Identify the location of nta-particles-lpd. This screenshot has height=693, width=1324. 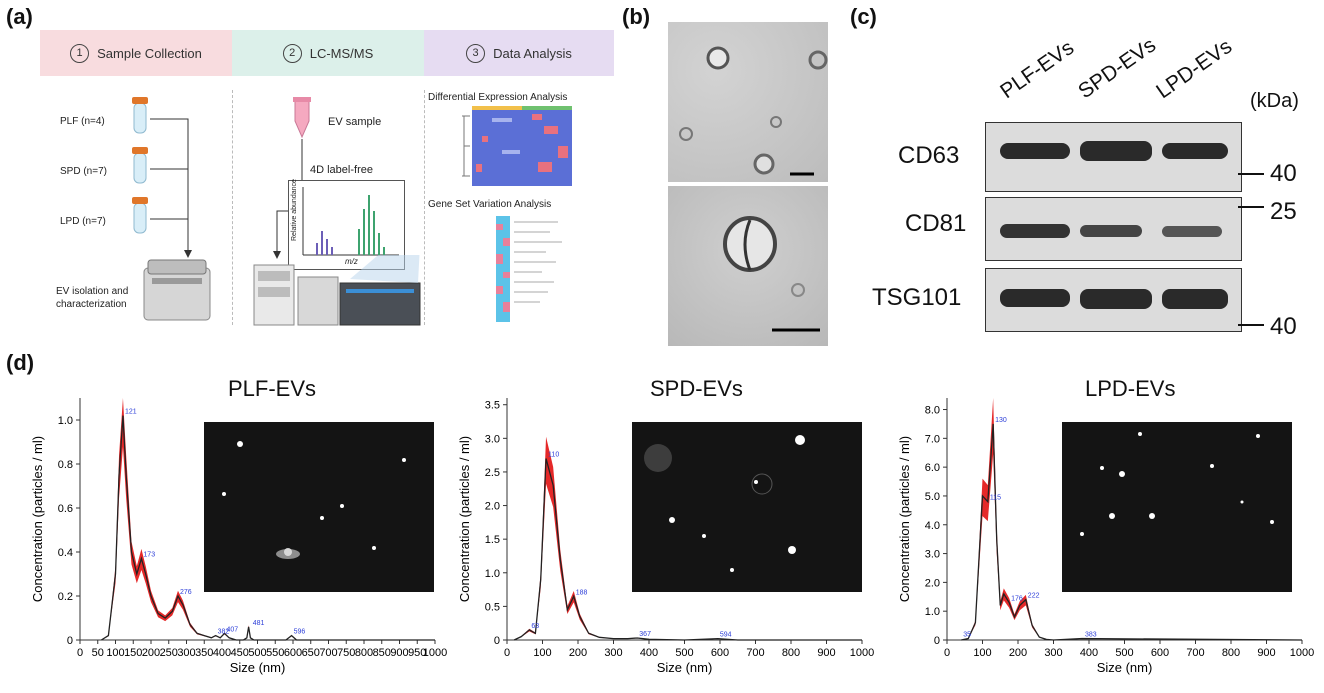
(1177, 484).